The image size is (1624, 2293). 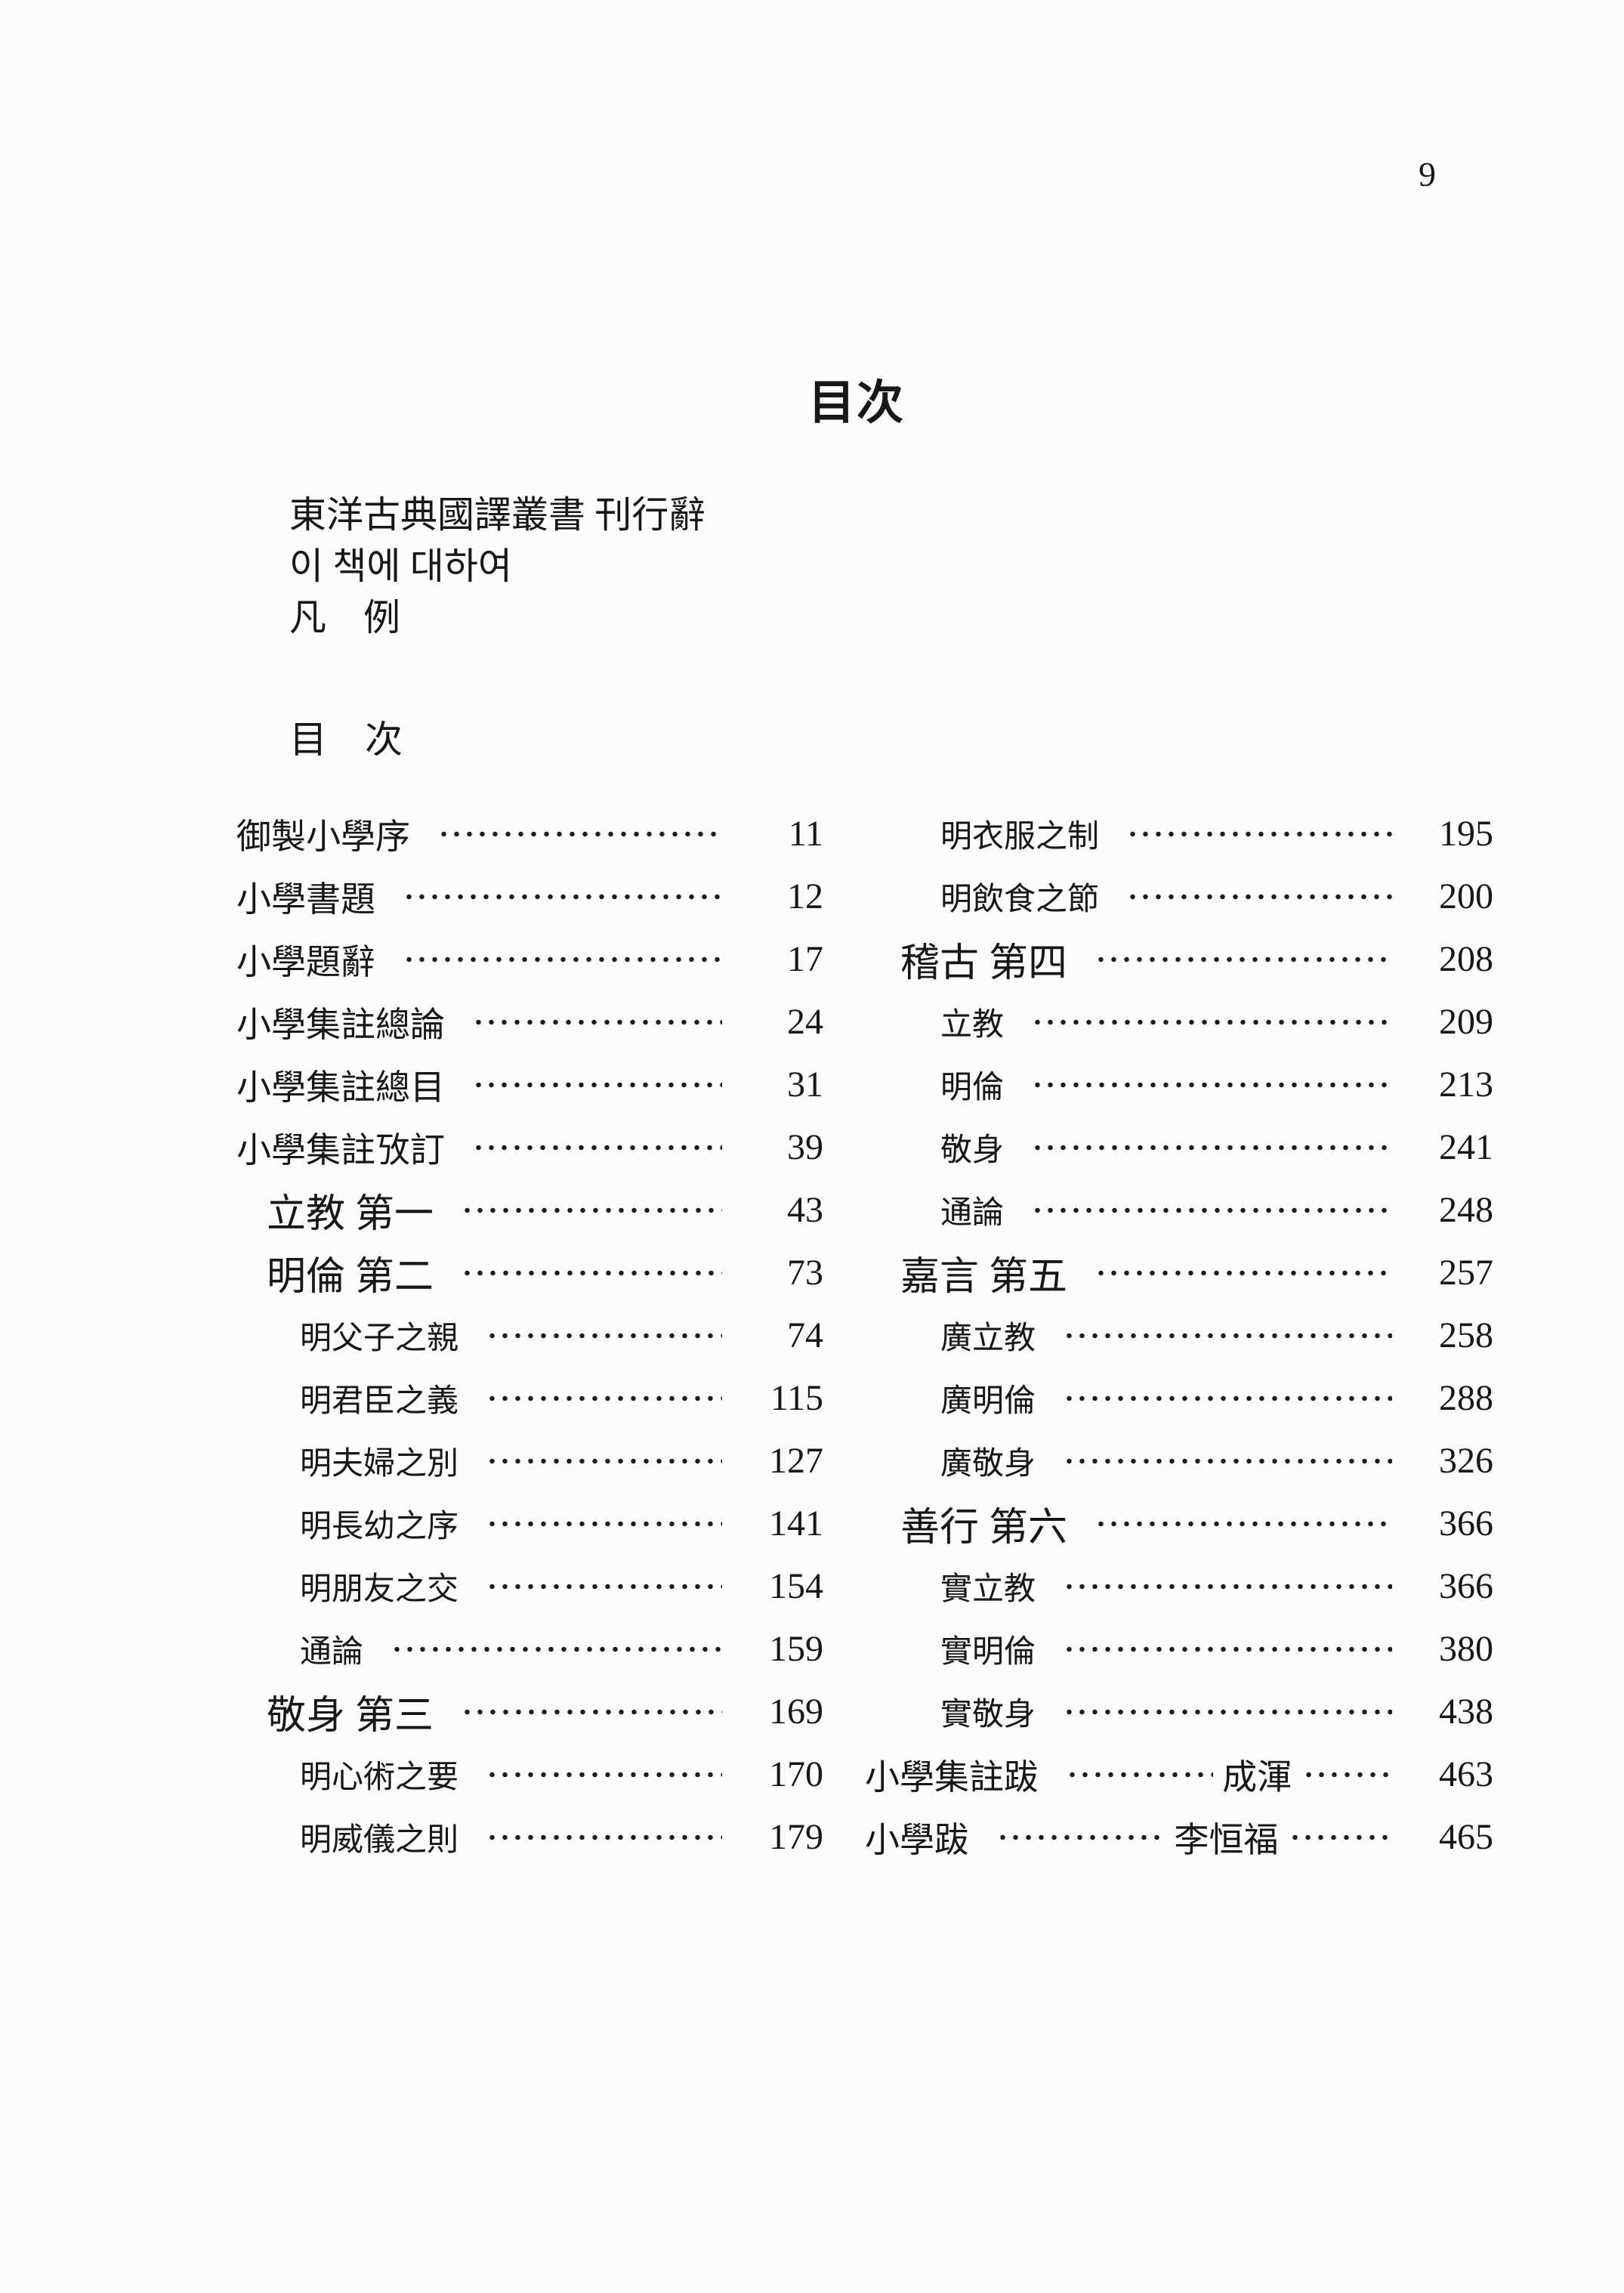 What do you see at coordinates (796, 1774) in the screenshot?
I see `toc-entry-page: 170` at bounding box center [796, 1774].